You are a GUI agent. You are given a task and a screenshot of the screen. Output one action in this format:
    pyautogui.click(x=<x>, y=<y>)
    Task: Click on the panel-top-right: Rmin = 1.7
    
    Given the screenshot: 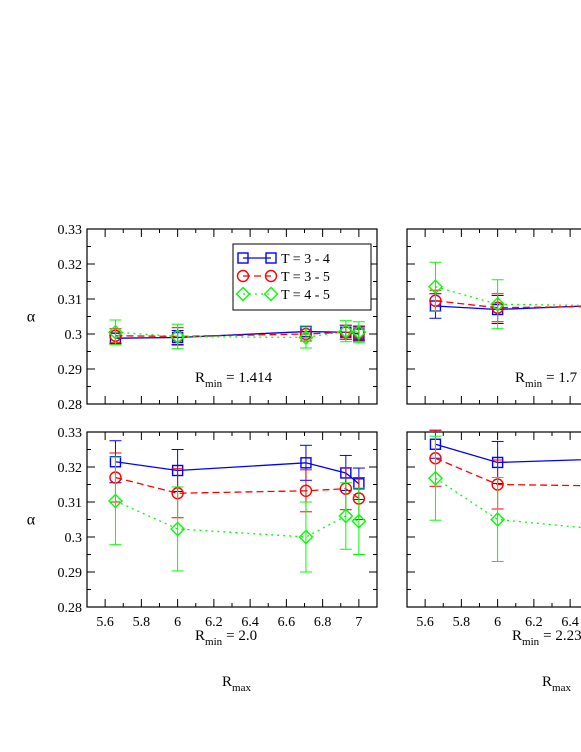 What is the action you would take?
    pyautogui.click(x=493, y=316)
    